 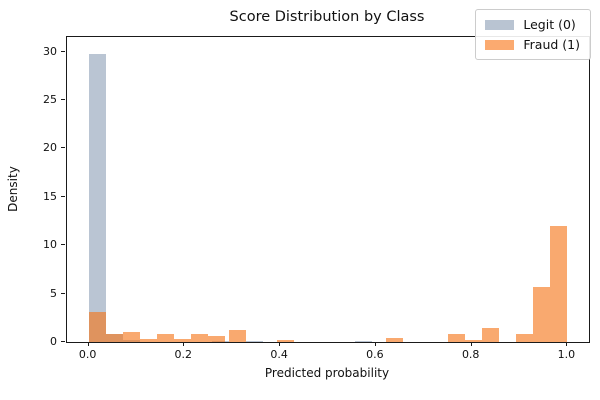 What do you see at coordinates (50, 148) in the screenshot?
I see `y-axis-tick-label: 20` at bounding box center [50, 148].